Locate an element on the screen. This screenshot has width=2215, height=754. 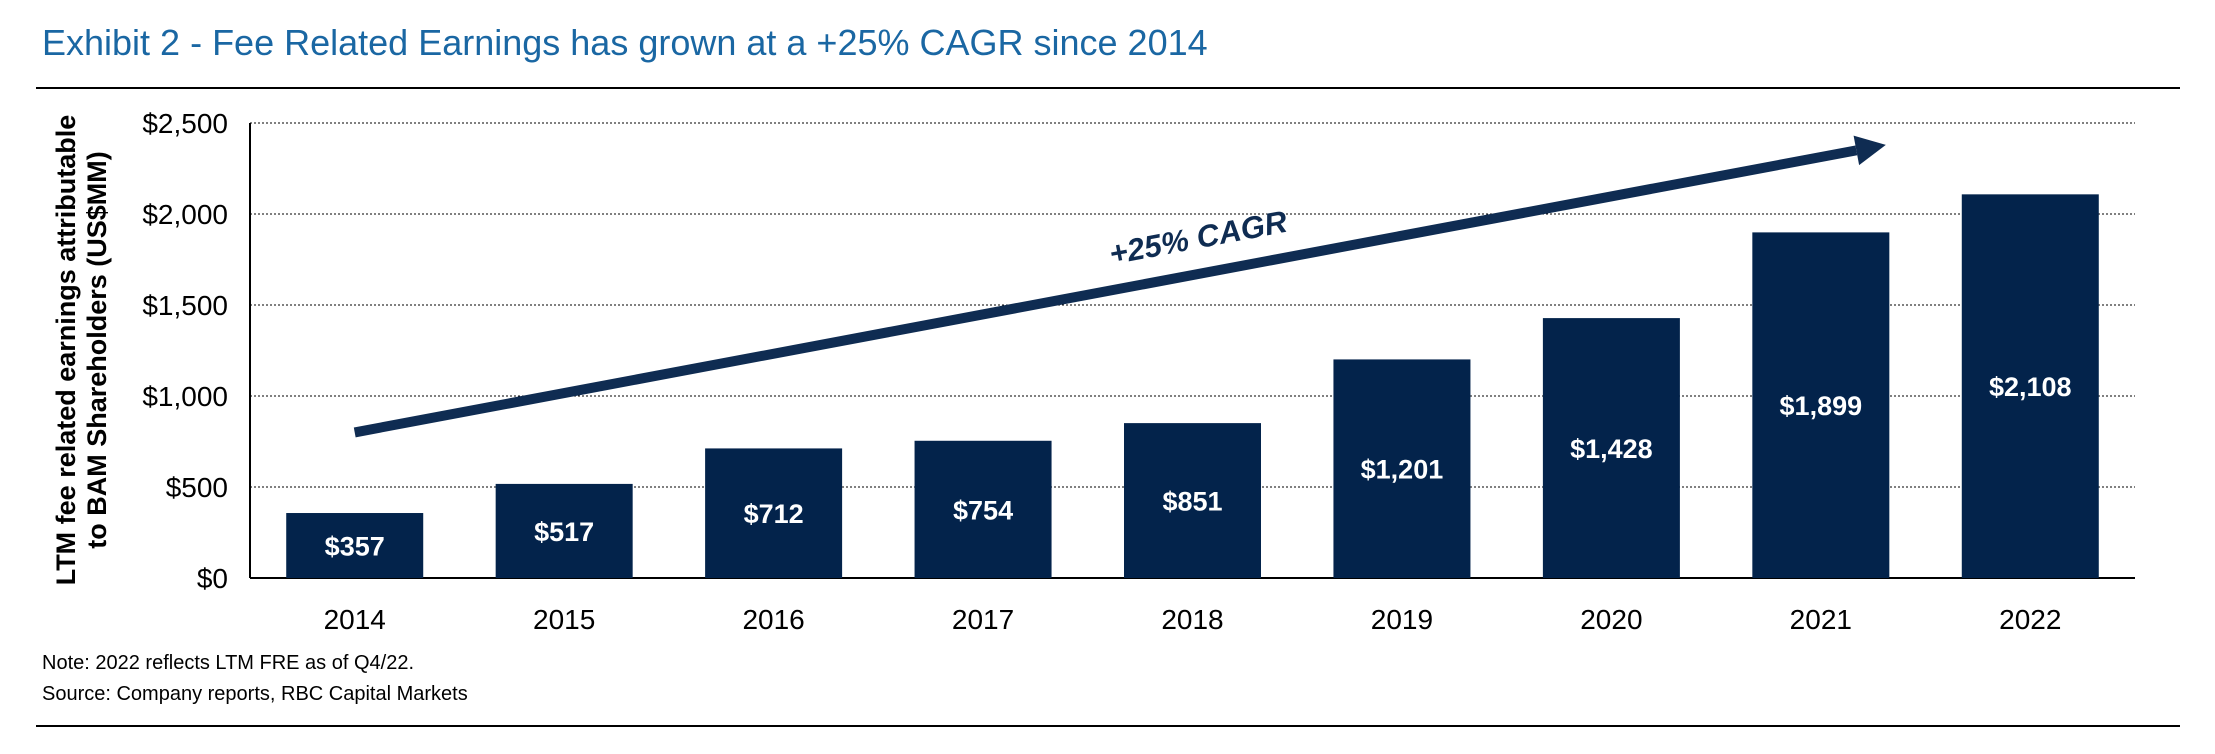
data-label: $2,108 is located at coordinates (2030, 387).